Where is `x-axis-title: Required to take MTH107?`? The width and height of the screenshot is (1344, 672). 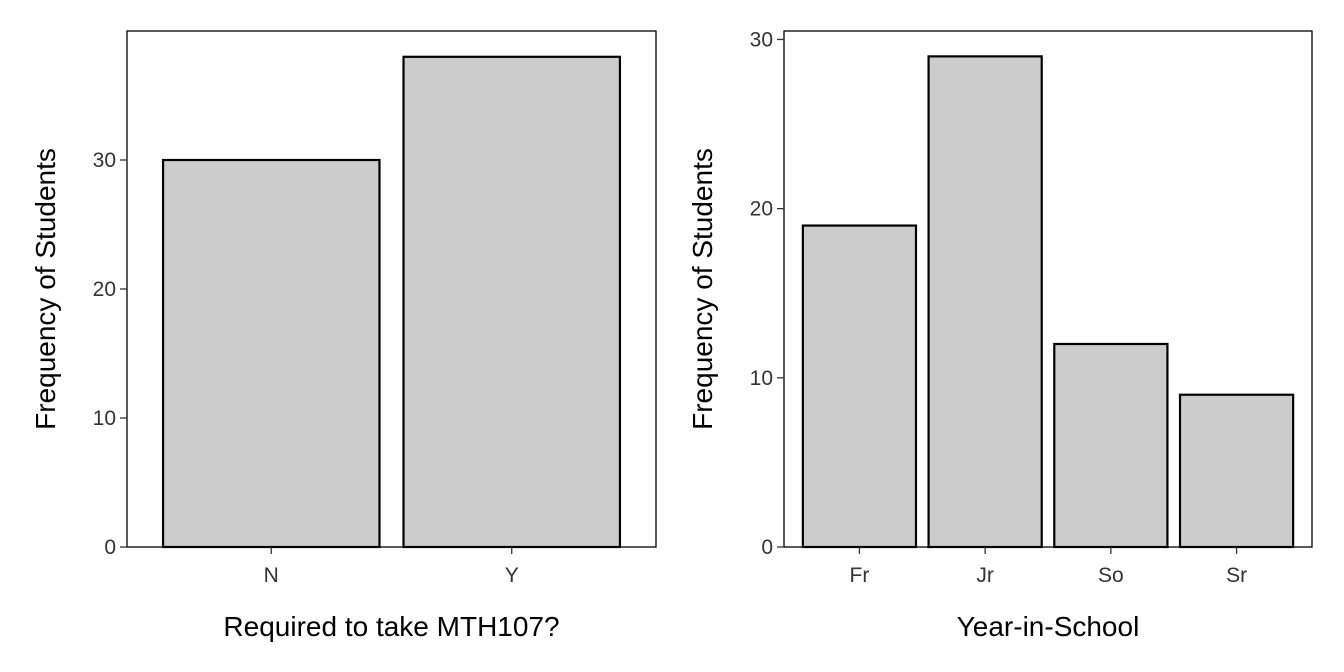
x-axis-title: Required to take MTH107? is located at coordinates (391, 626).